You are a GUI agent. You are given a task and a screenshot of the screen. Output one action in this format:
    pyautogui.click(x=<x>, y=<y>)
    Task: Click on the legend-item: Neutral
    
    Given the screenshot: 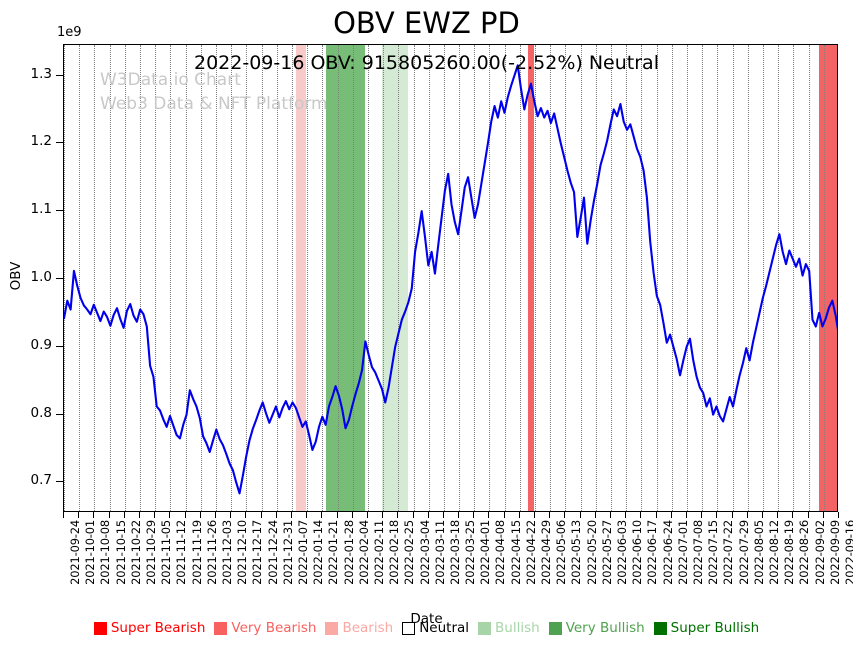 What is the action you would take?
    pyautogui.click(x=435, y=628)
    